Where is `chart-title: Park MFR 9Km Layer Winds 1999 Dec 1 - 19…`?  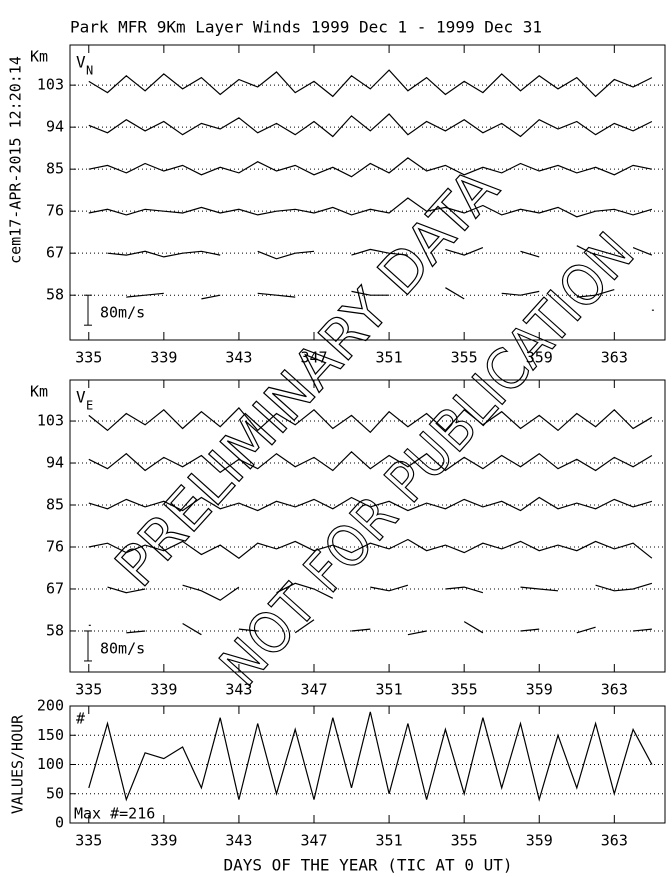 chart-title: Park MFR 9Km Layer Winds 1999 Dec 1 - 19… is located at coordinates (306, 27).